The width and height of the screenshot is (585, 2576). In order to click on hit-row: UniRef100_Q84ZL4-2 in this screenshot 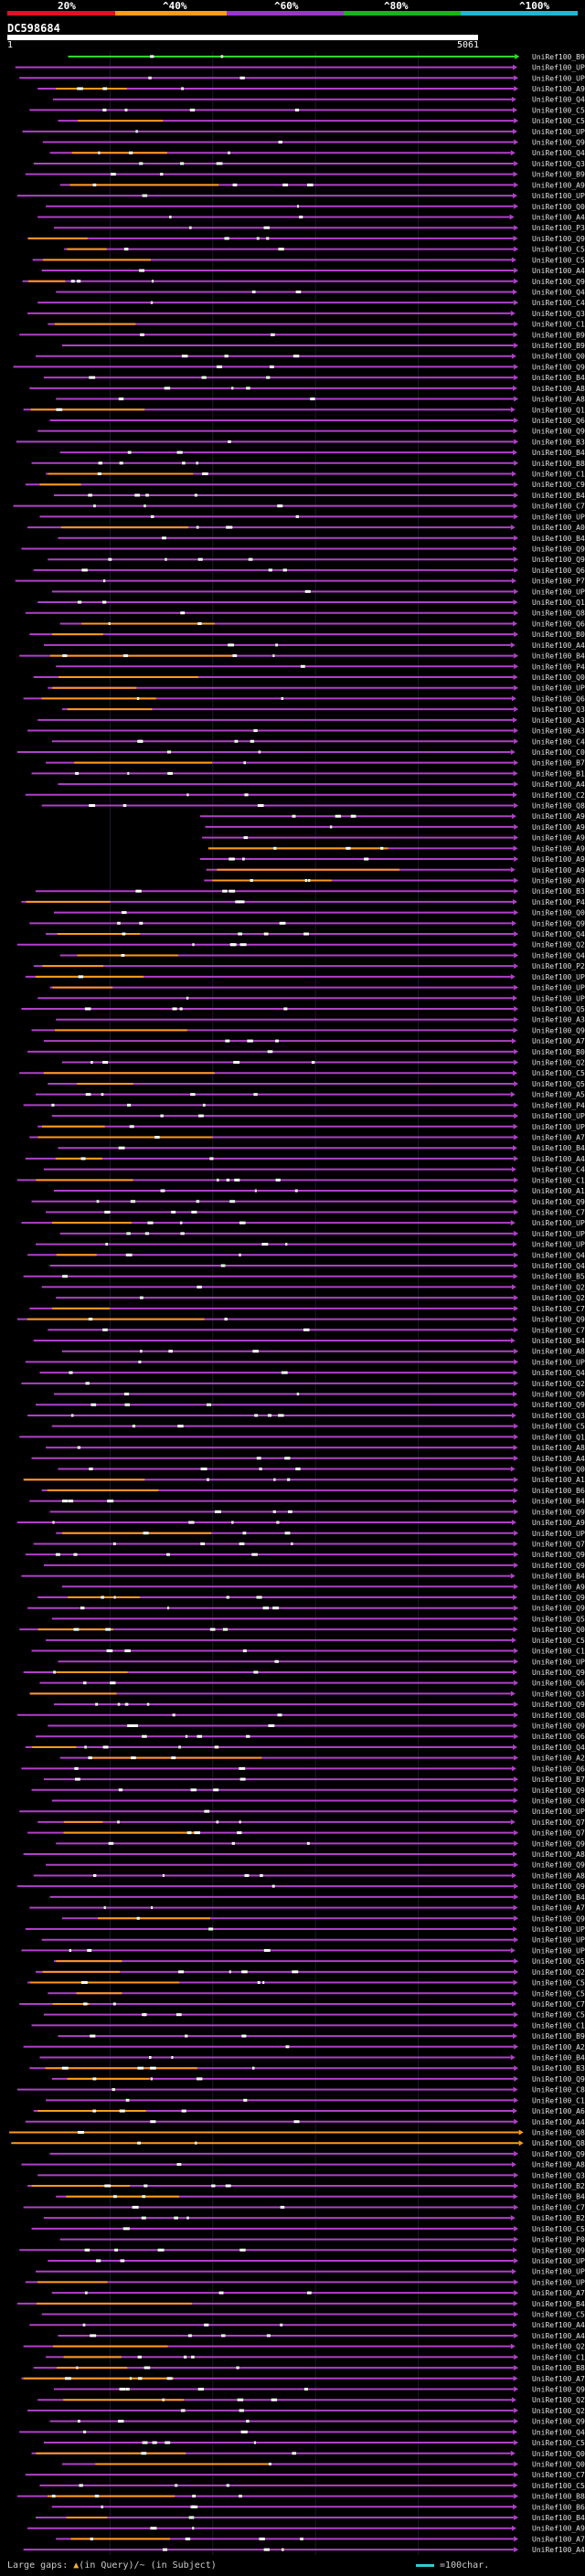, I will do `click(297, 2132)`.